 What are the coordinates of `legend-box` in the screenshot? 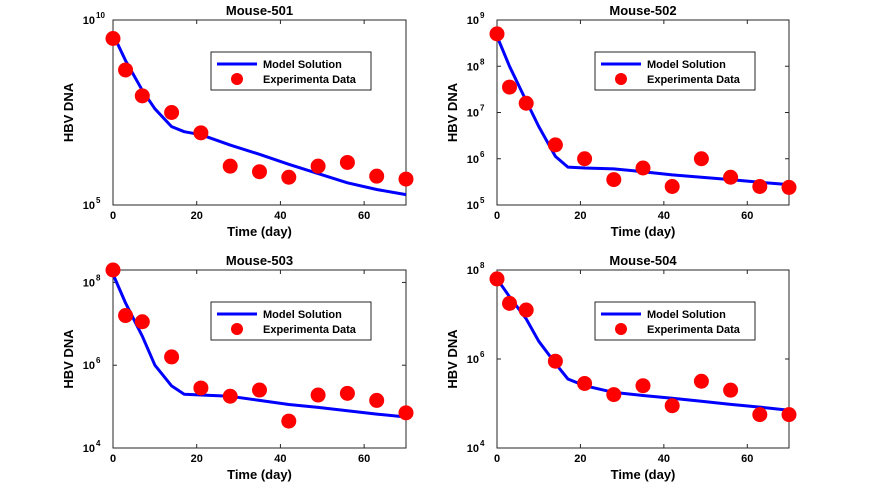 It's located at (675, 71).